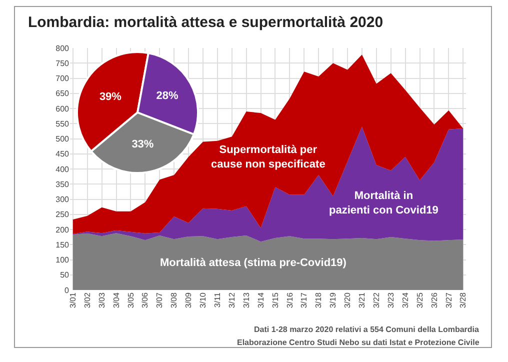 The image size is (508, 362). What do you see at coordinates (261, 300) in the screenshot?
I see `x-tick-label: 3/14` at bounding box center [261, 300].